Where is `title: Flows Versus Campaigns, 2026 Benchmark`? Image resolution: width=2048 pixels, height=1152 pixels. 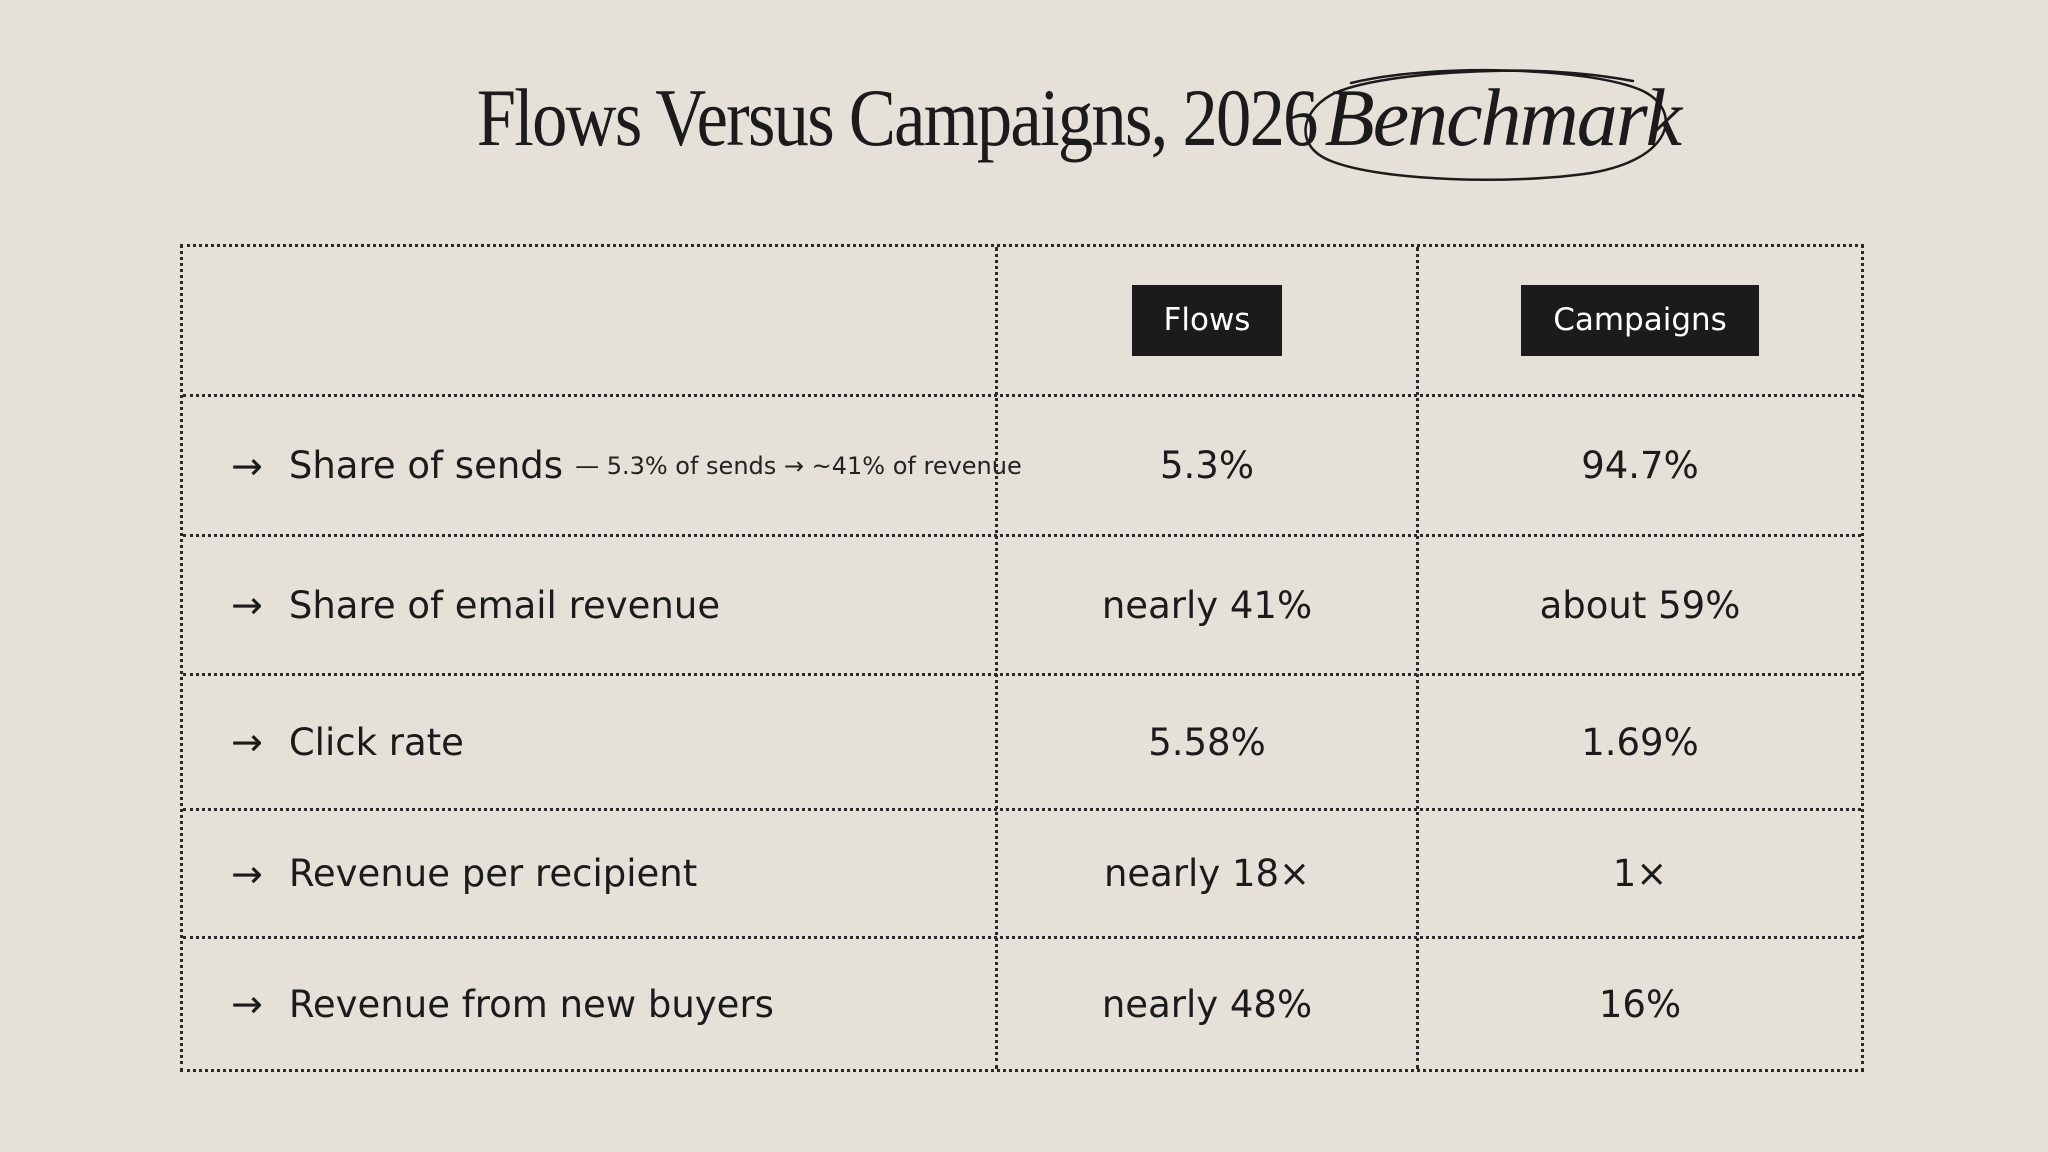 title: Flows Versus Campaigns, 2026 Benchmark is located at coordinates (1024, 118).